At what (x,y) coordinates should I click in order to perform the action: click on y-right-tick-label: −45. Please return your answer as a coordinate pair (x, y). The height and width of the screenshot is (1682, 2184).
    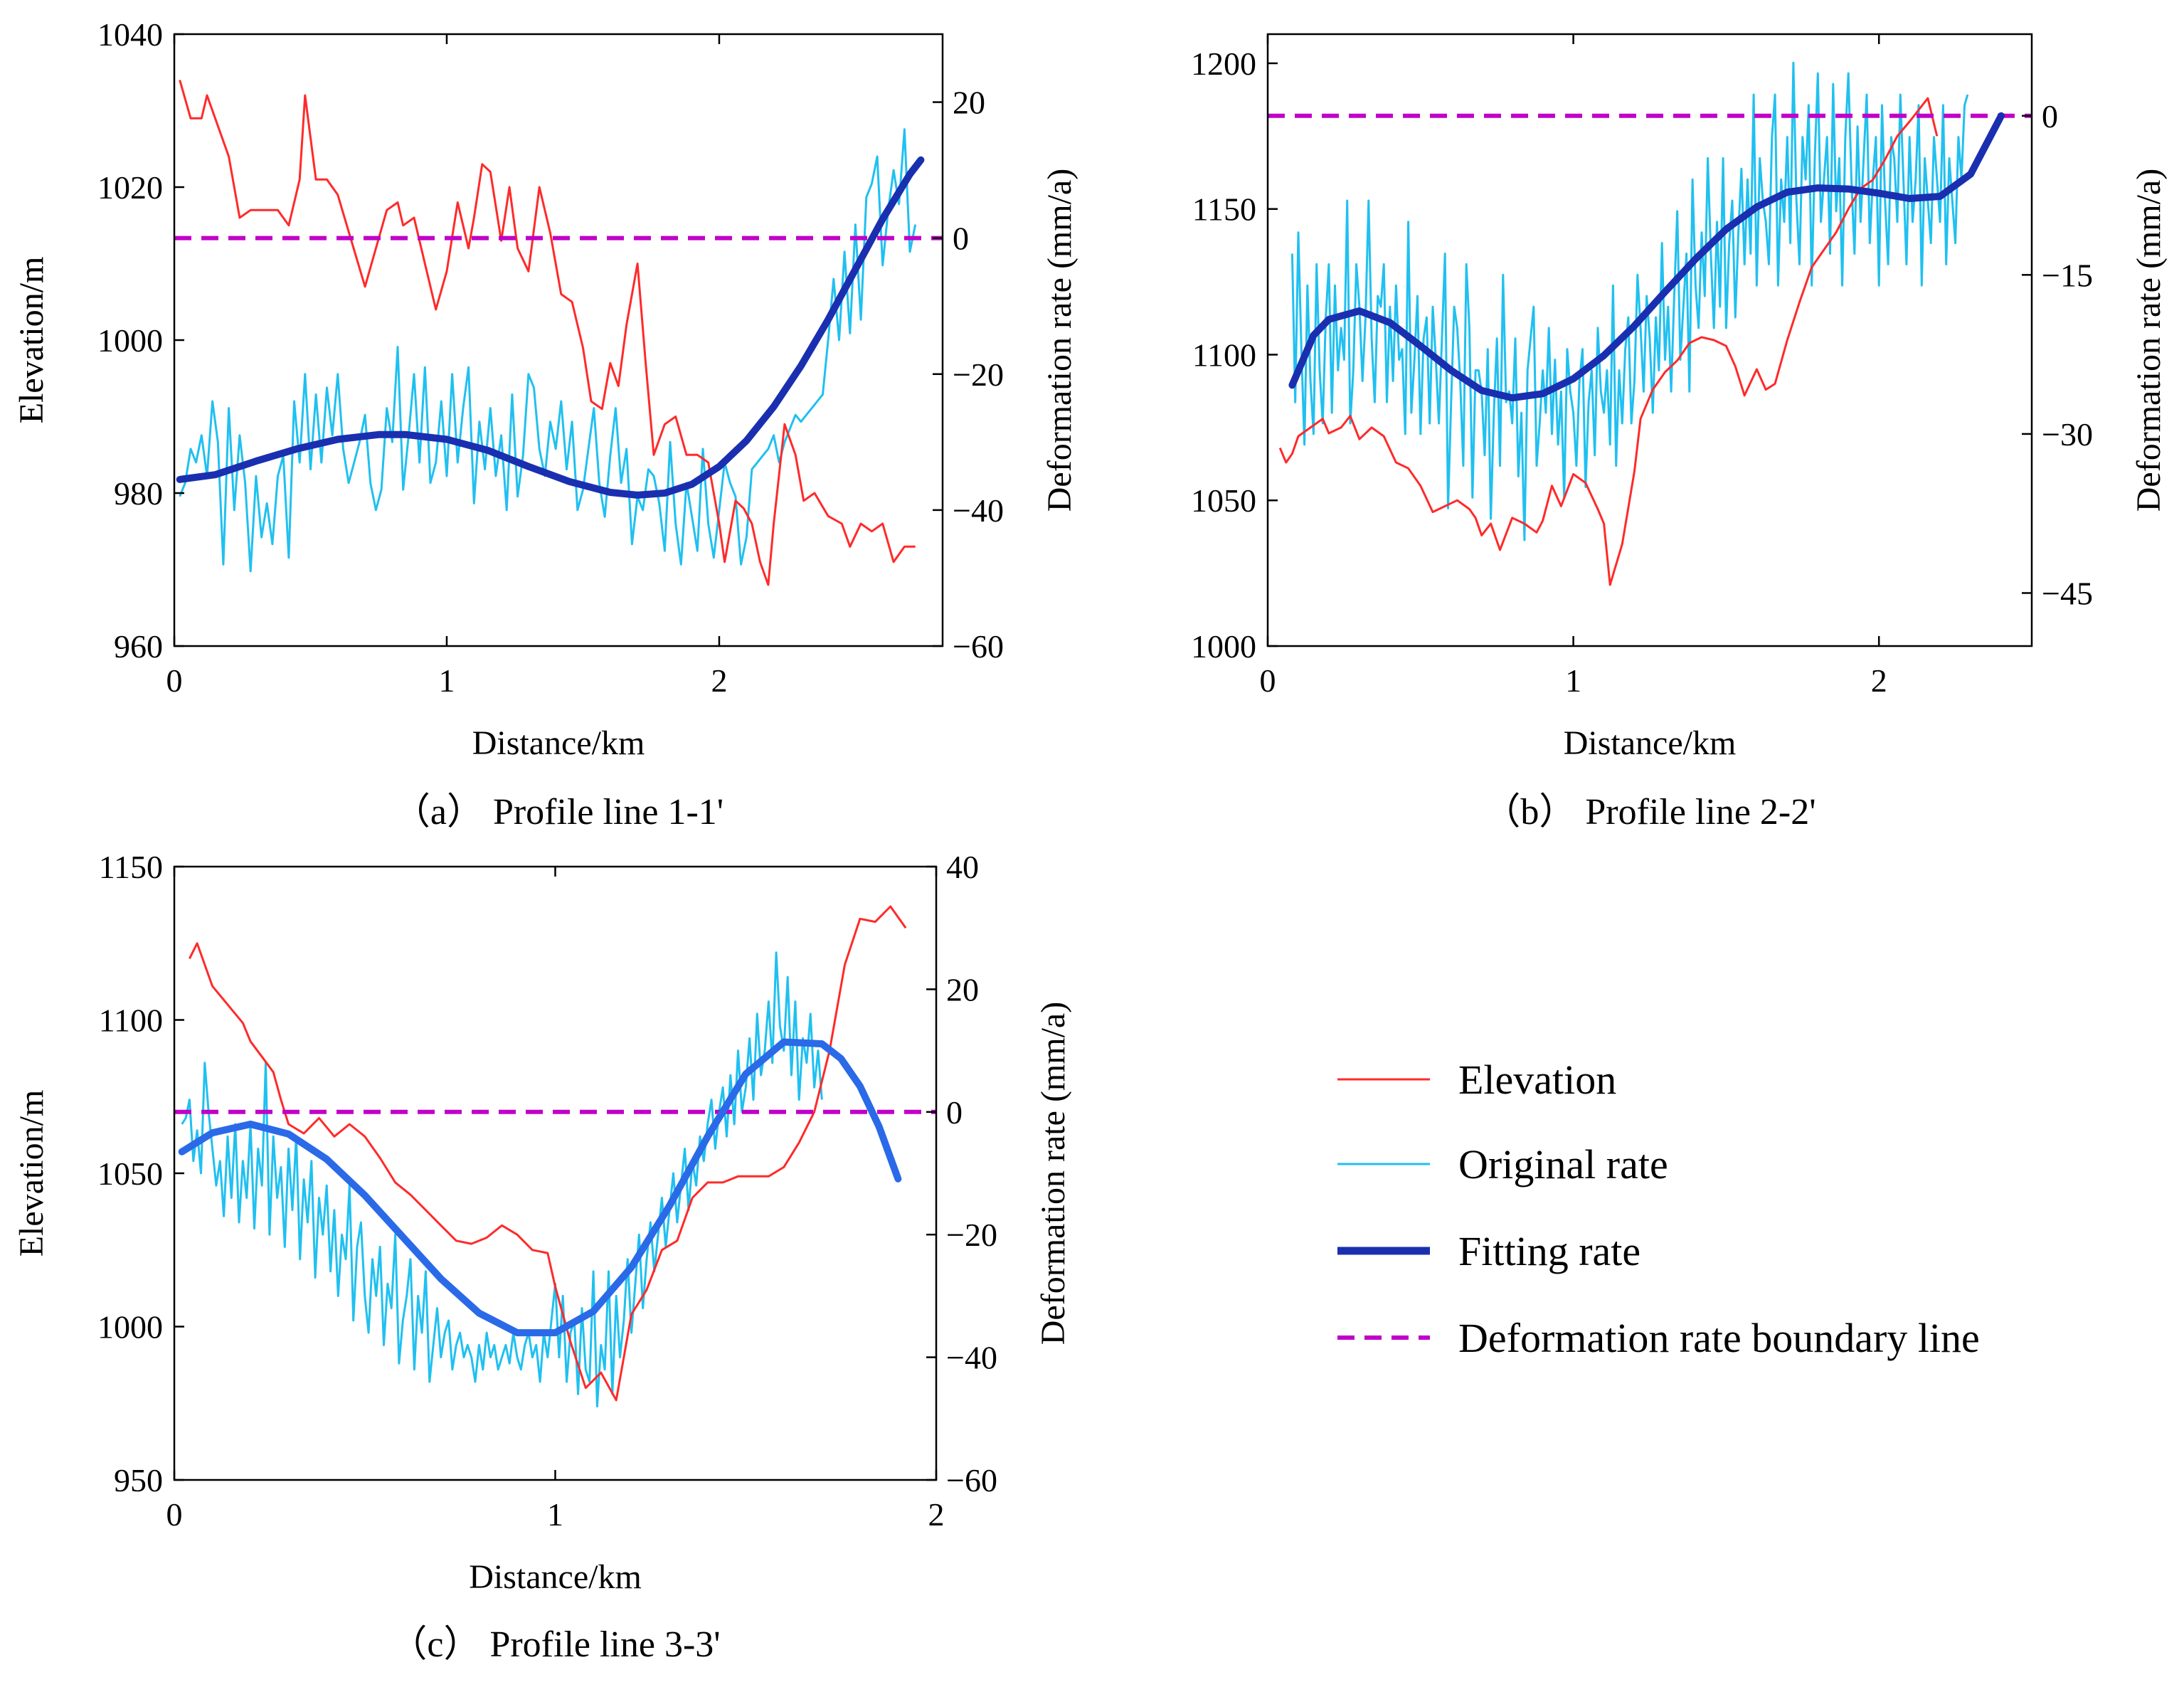
    Looking at the image, I should click on (2067, 593).